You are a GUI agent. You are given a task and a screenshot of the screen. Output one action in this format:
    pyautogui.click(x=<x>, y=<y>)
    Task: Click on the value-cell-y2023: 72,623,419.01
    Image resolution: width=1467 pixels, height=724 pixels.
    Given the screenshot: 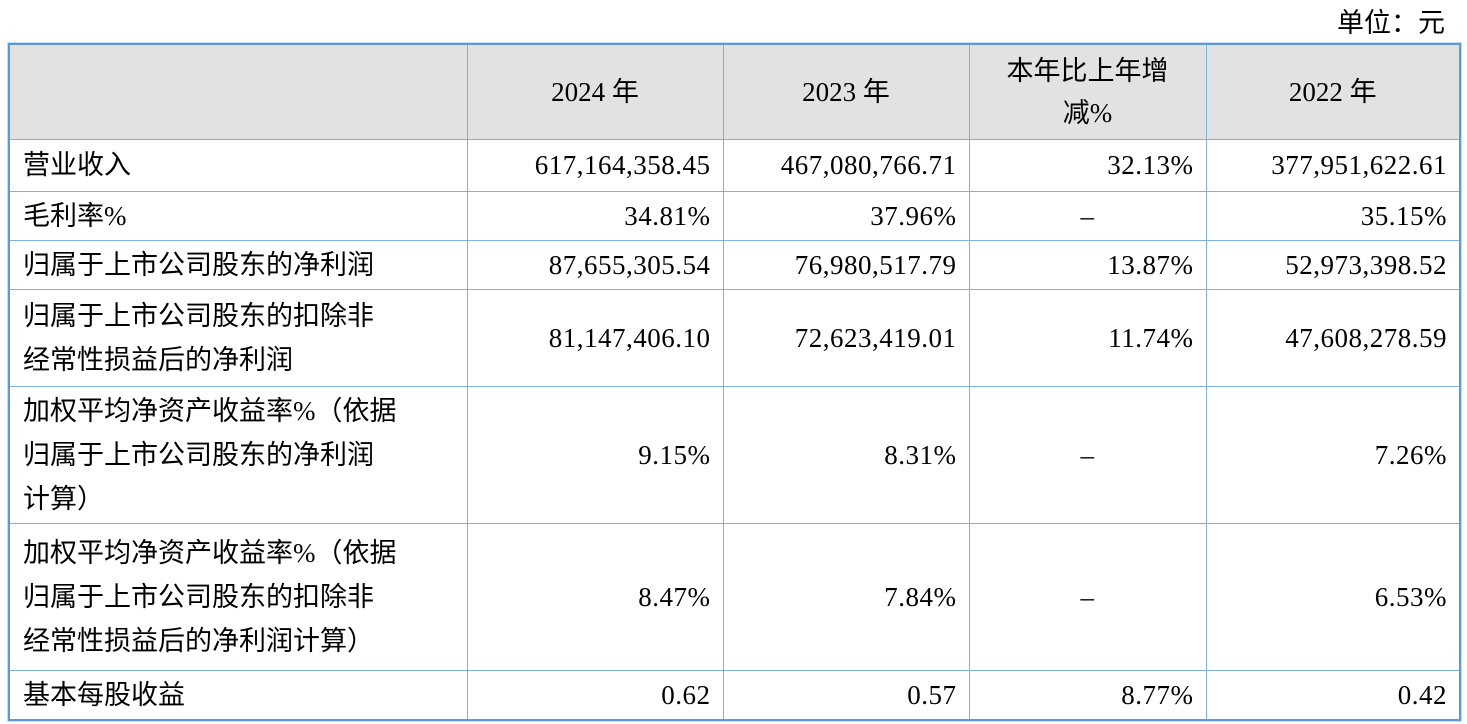 What is the action you would take?
    pyautogui.click(x=846, y=337)
    